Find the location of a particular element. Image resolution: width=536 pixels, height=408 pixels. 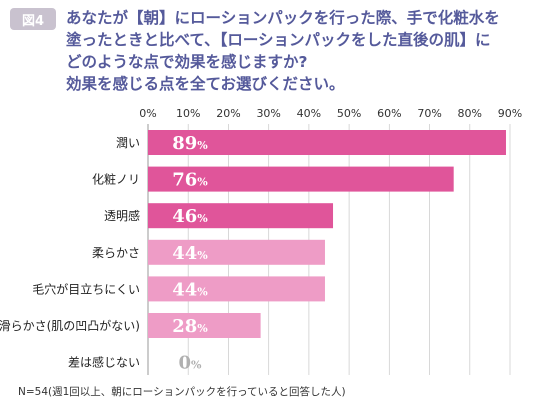

value-number: 0 is located at coordinates (185, 363).